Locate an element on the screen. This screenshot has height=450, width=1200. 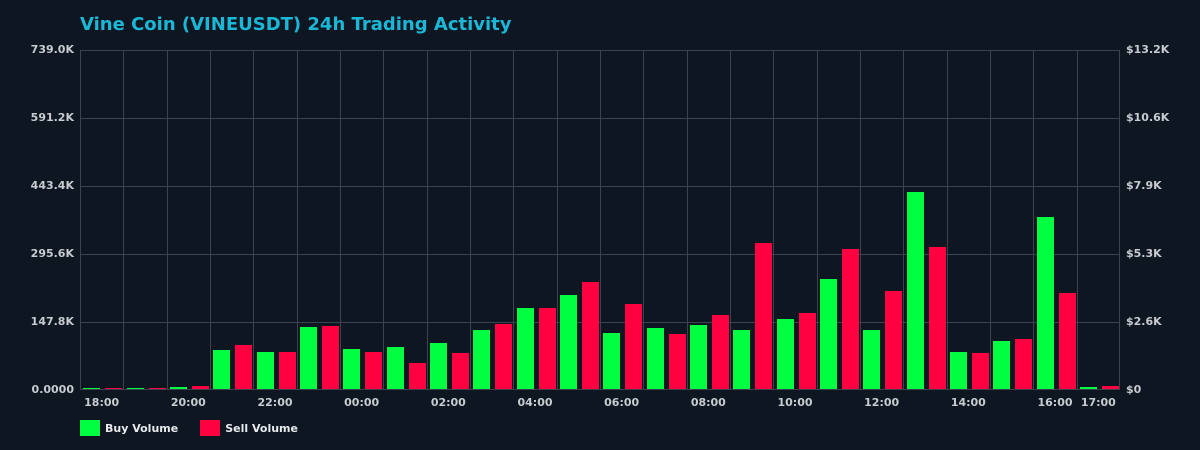
buy-swatch-icon is located at coordinates (90, 428).